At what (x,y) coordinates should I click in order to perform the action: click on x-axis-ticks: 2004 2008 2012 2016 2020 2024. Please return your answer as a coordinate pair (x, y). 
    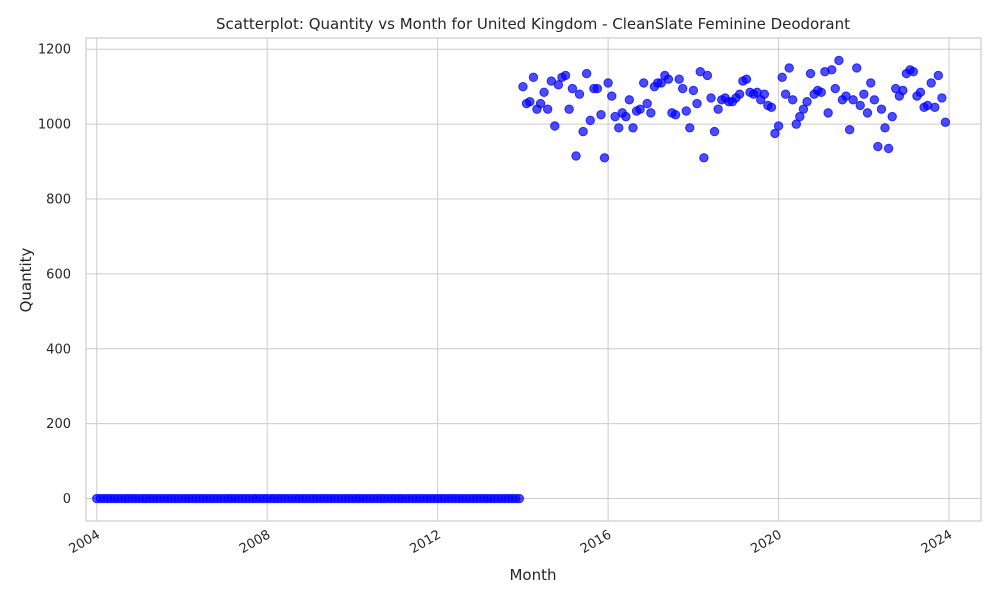
    Looking at the image, I should click on (511, 542).